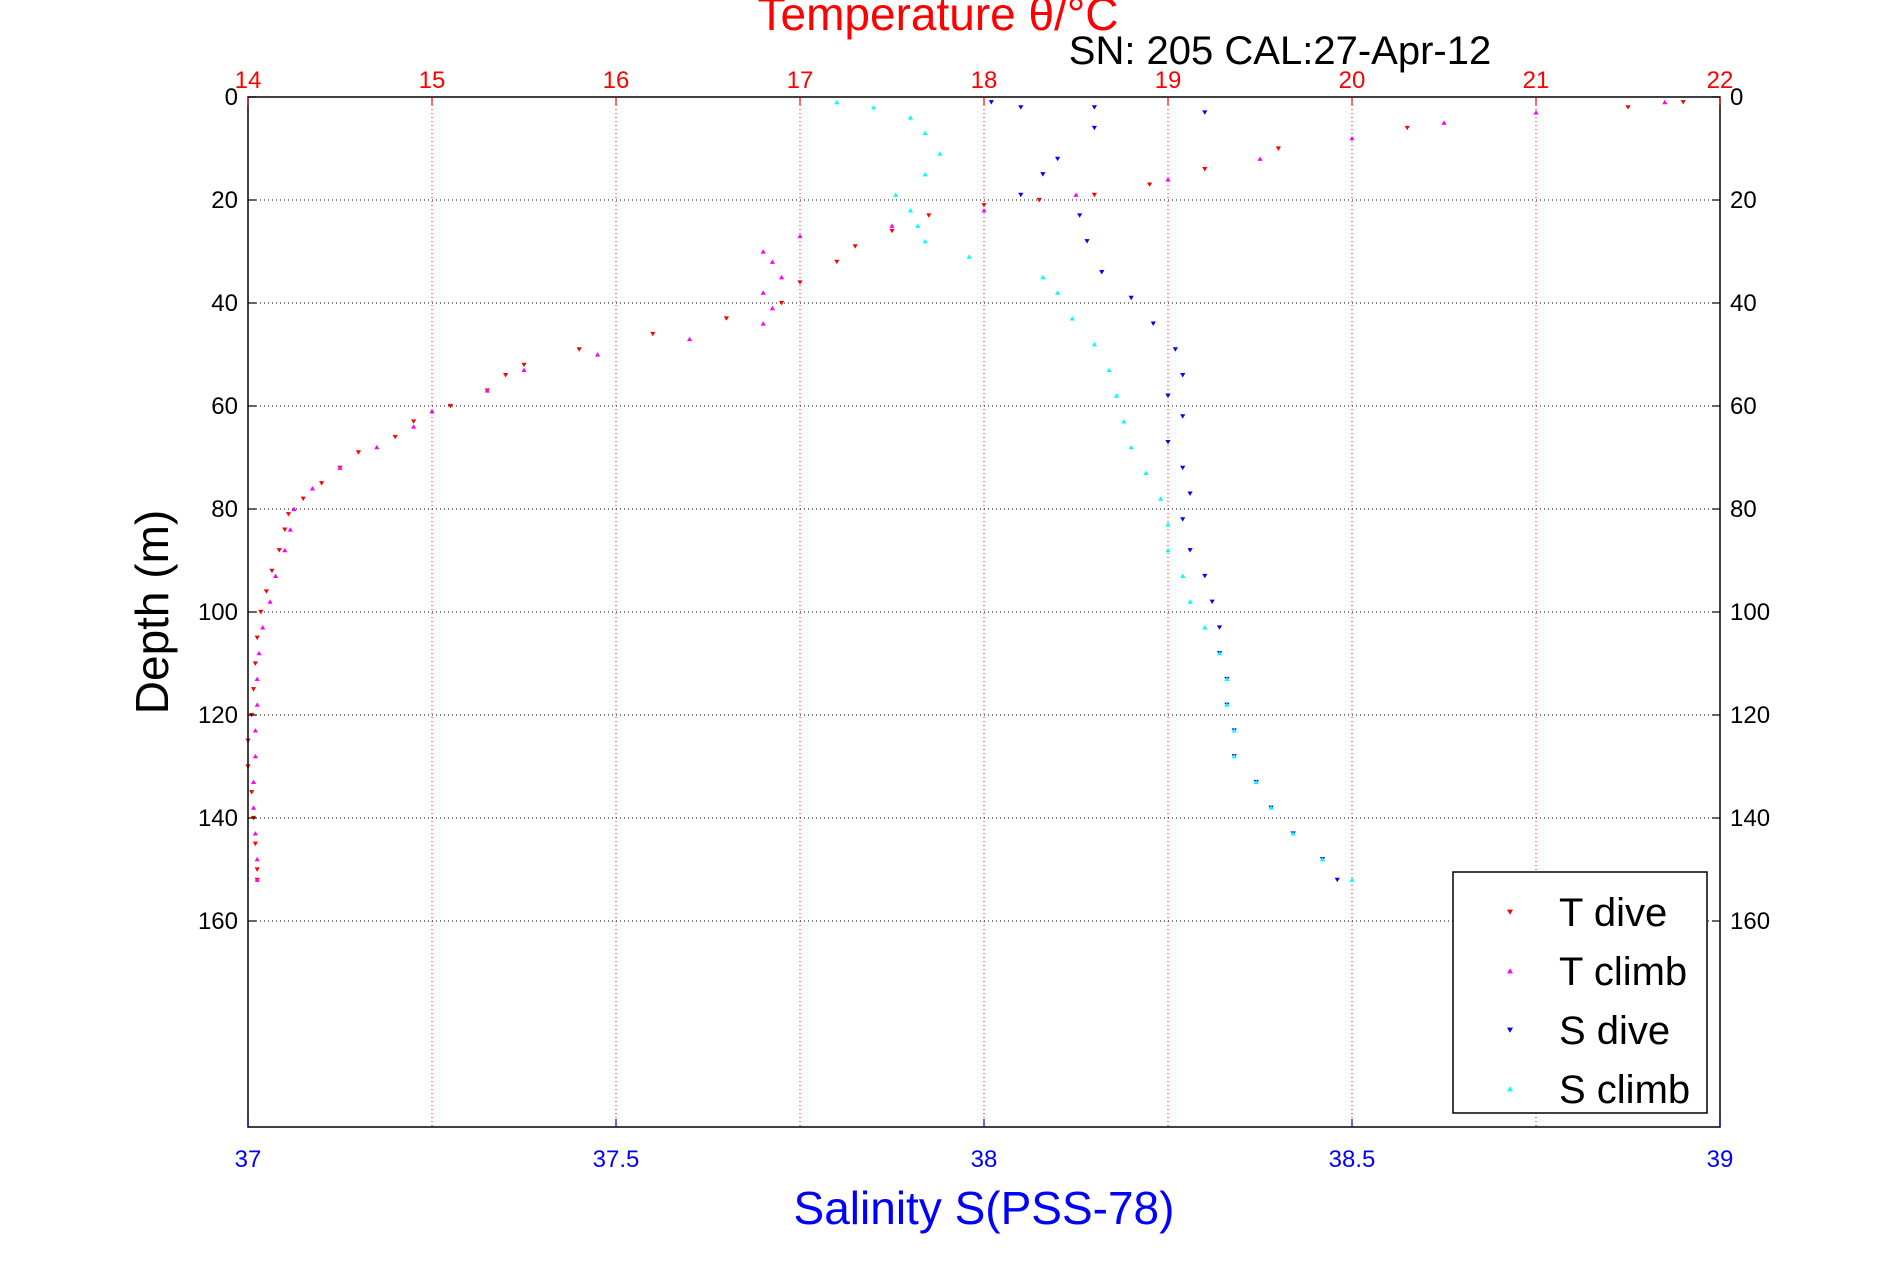 This screenshot has height=1262, width=1891. I want to click on y-left-tick-label: 60, so click(224, 406).